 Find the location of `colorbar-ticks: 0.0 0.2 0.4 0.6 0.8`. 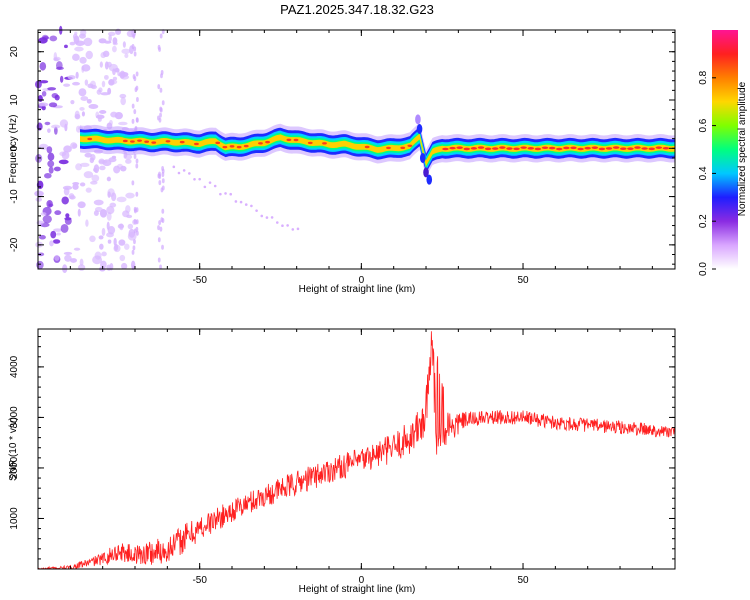

colorbar-ticks: 0.0 0.2 0.4 0.6 0.8 is located at coordinates (707, 173).